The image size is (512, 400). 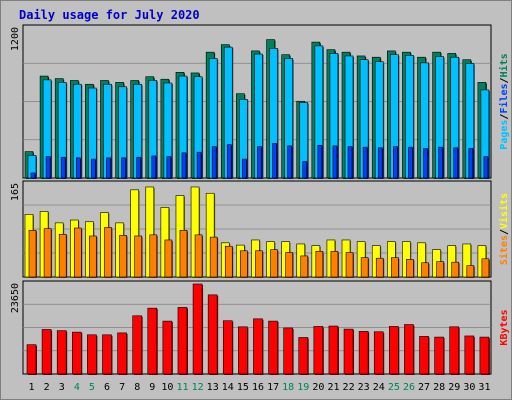 What do you see at coordinates (243, 387) in the screenshot?
I see `x-tick-label: 15` at bounding box center [243, 387].